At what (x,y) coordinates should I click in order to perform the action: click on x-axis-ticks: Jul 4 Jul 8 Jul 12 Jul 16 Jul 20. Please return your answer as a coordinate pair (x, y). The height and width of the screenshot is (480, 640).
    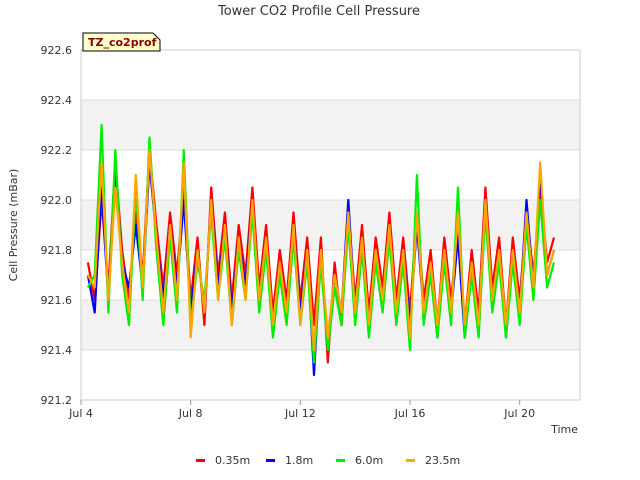
    Looking at the image, I should click on (301, 410).